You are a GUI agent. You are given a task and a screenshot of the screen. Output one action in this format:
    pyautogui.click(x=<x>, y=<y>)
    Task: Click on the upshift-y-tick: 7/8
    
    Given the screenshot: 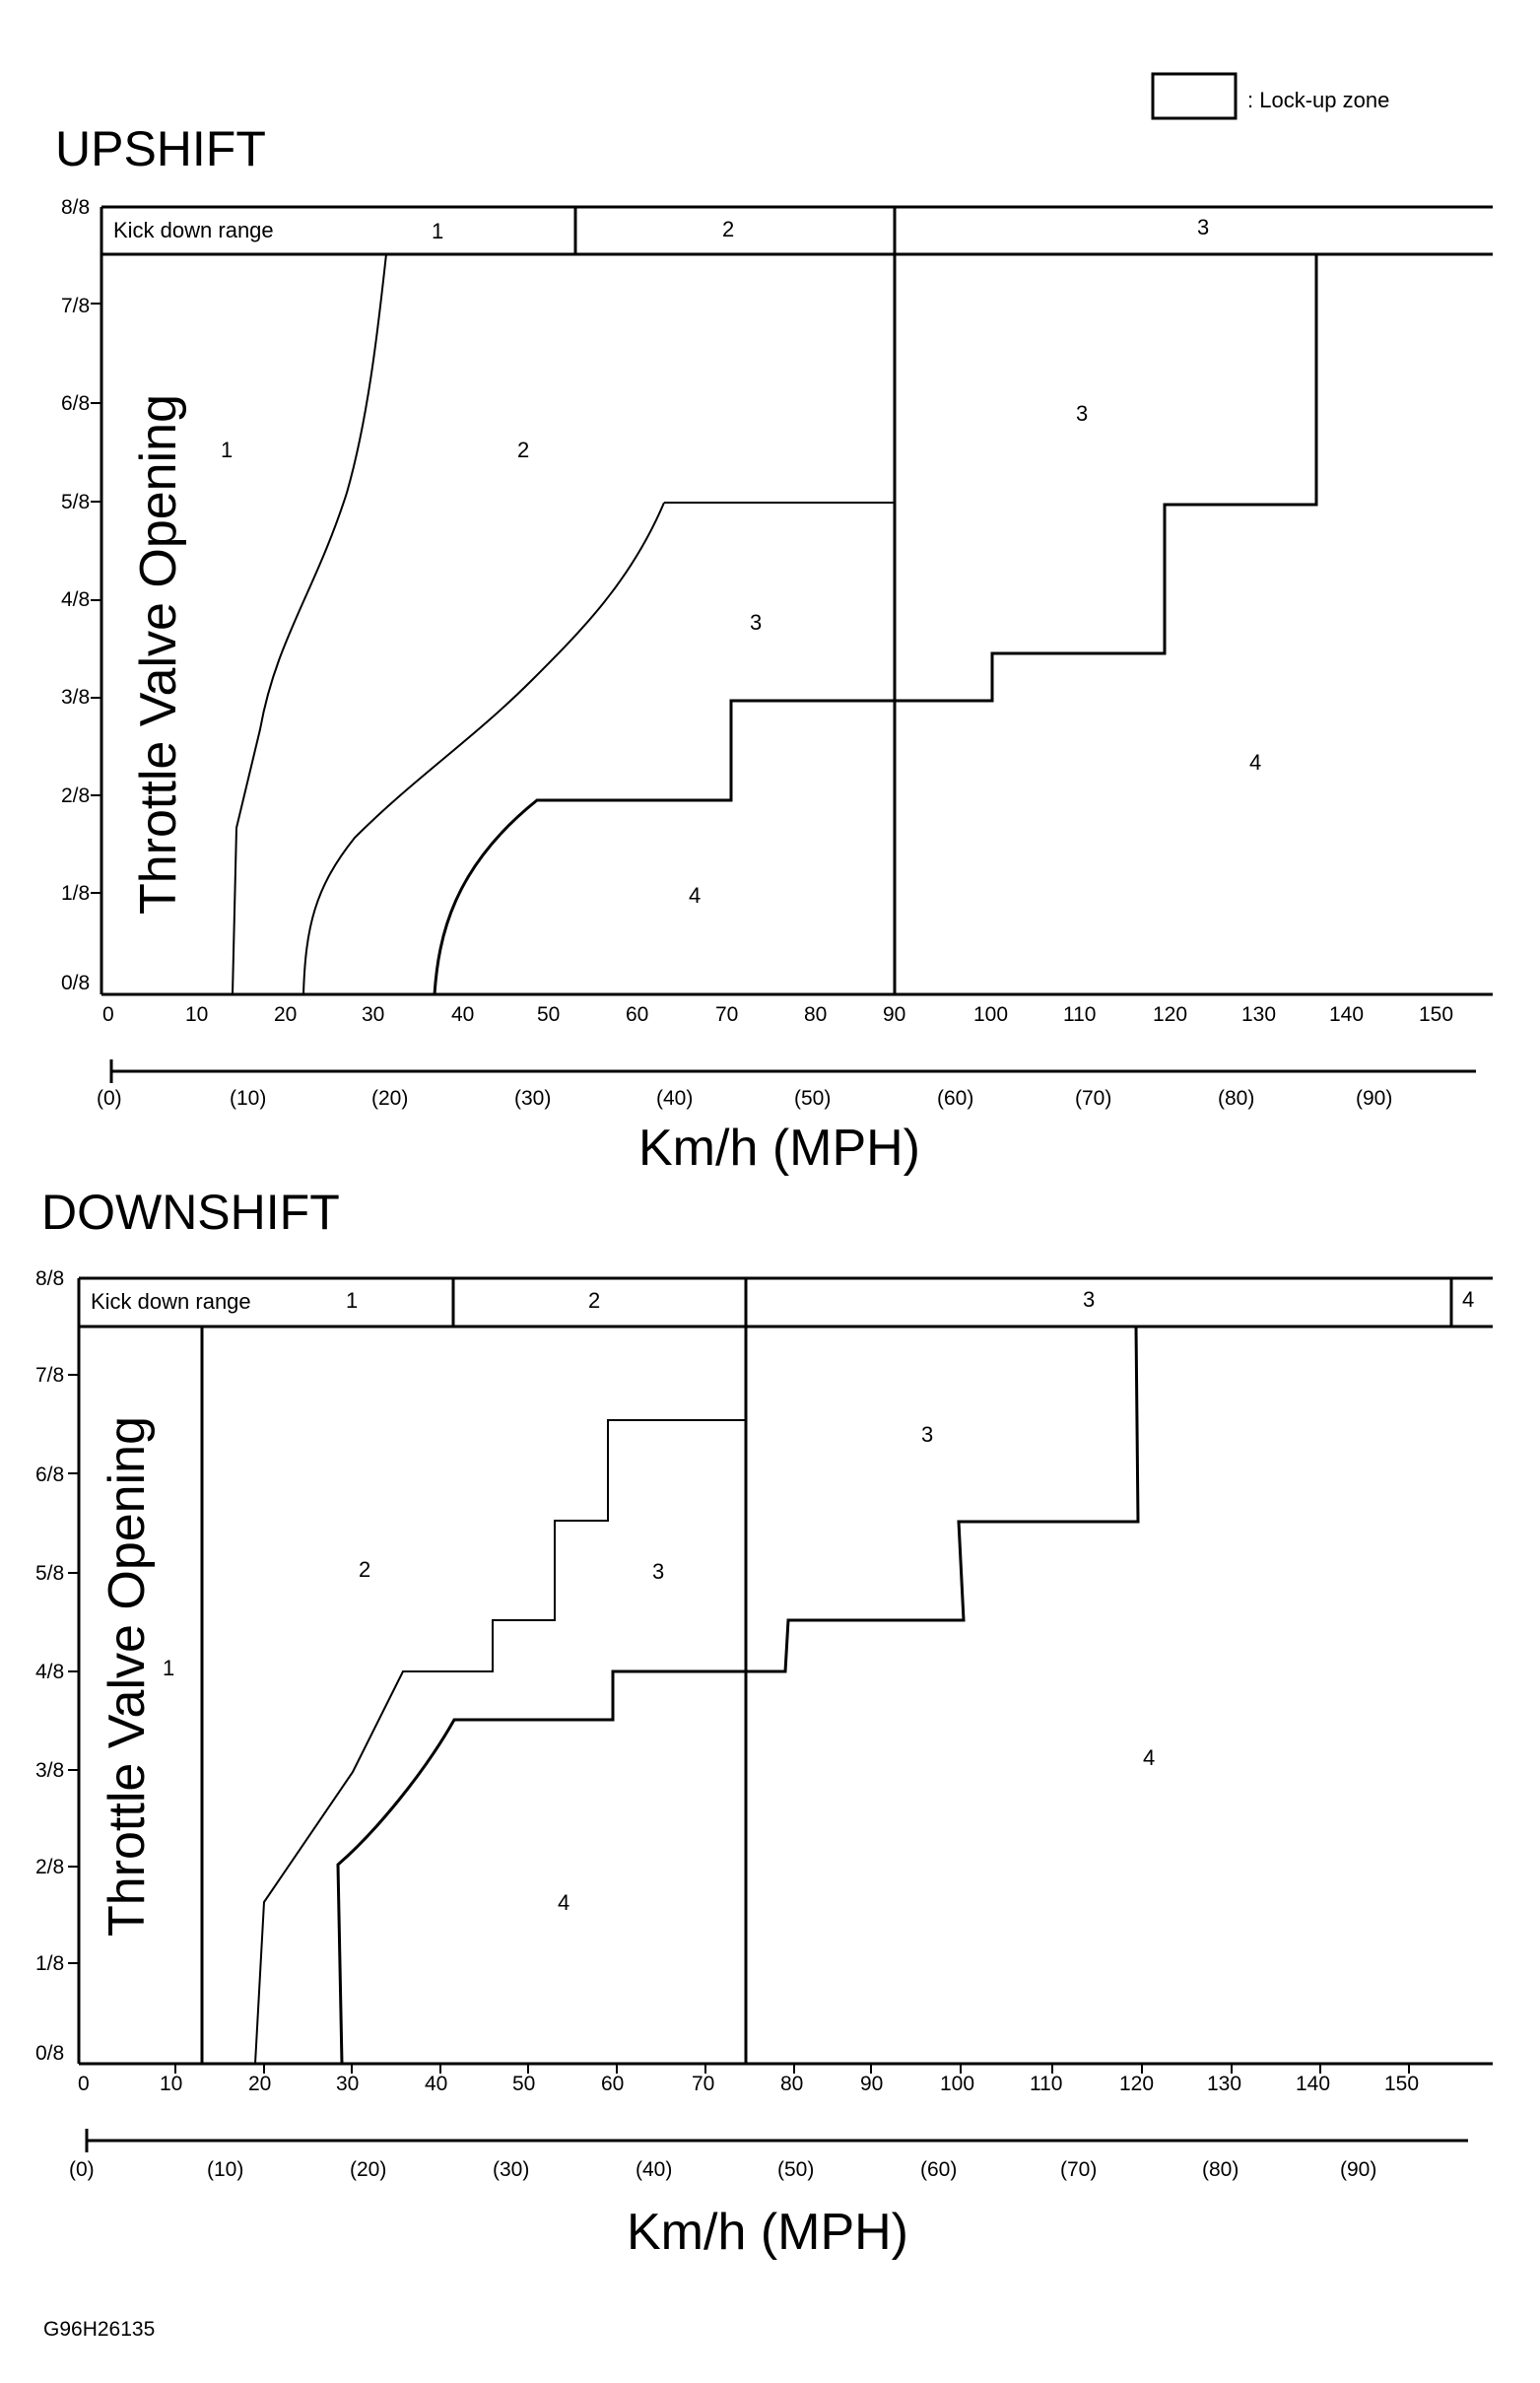 What is the action you would take?
    pyautogui.click(x=75, y=306)
    